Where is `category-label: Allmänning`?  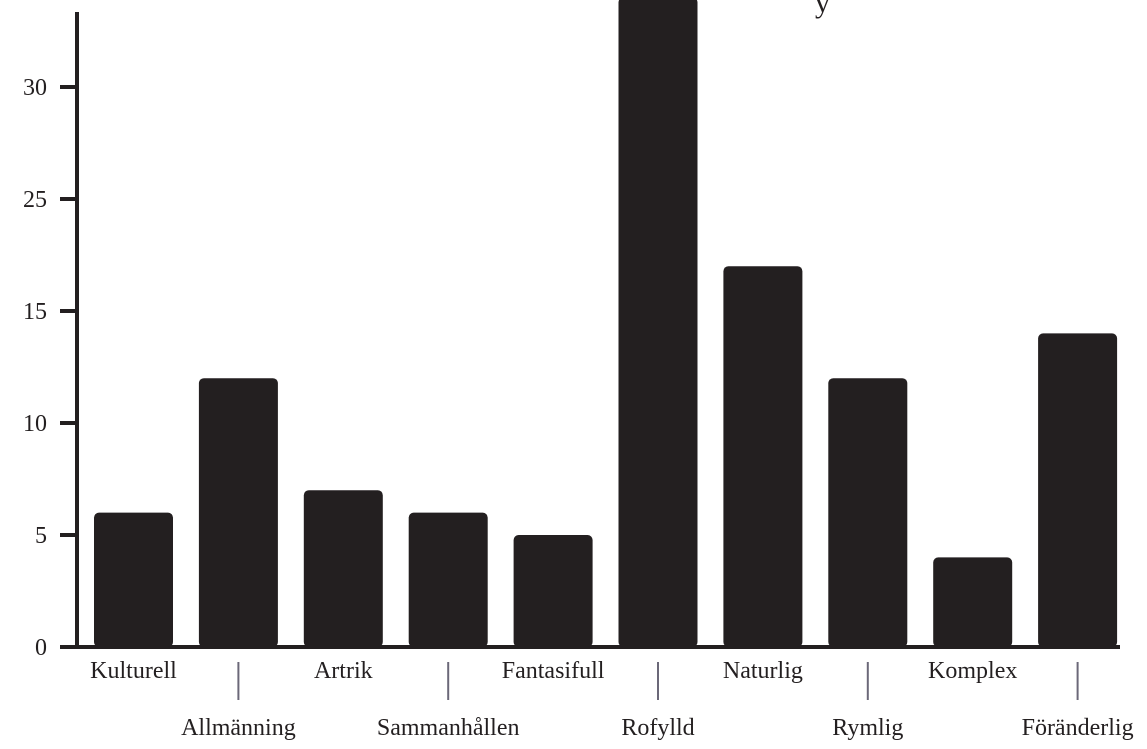
category-label: Allmänning is located at coordinates (238, 728).